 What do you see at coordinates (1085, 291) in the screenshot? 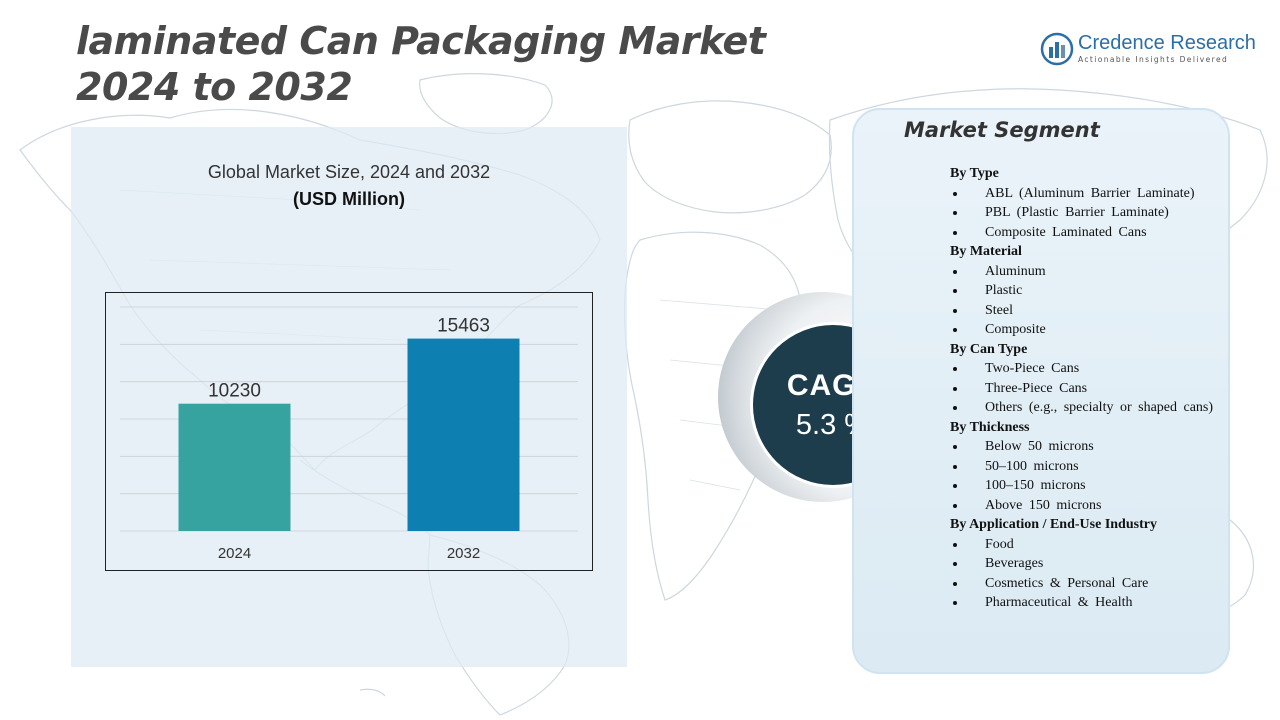
I see `segment-item: Plastic` at bounding box center [1085, 291].